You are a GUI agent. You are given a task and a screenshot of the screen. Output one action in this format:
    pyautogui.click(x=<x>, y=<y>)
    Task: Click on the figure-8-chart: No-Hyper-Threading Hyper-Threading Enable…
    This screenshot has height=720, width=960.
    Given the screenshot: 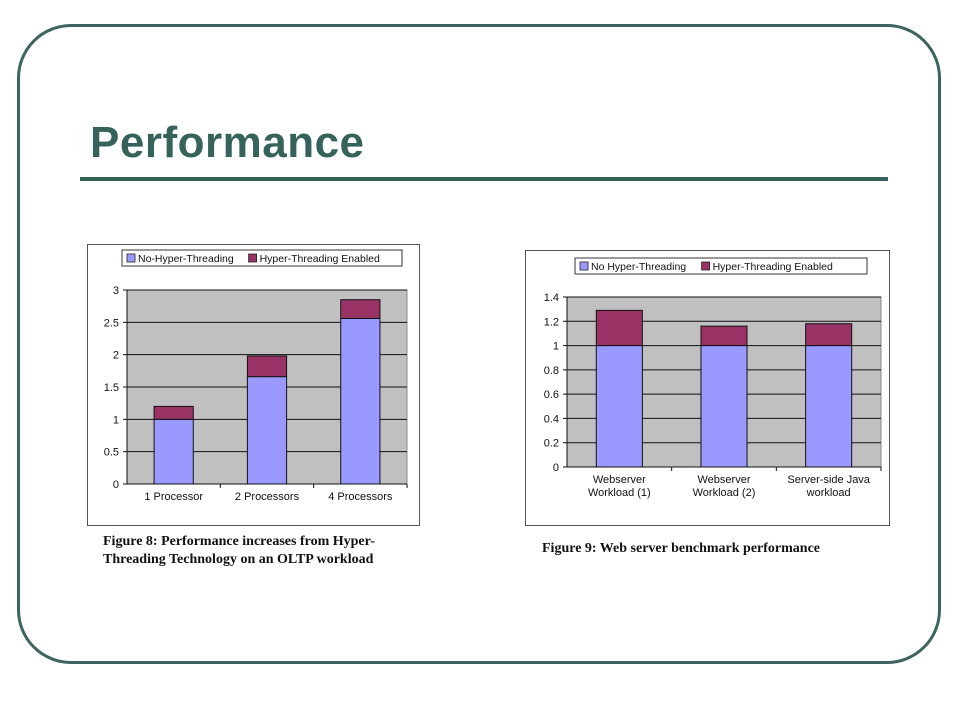 What is the action you would take?
    pyautogui.click(x=253, y=385)
    